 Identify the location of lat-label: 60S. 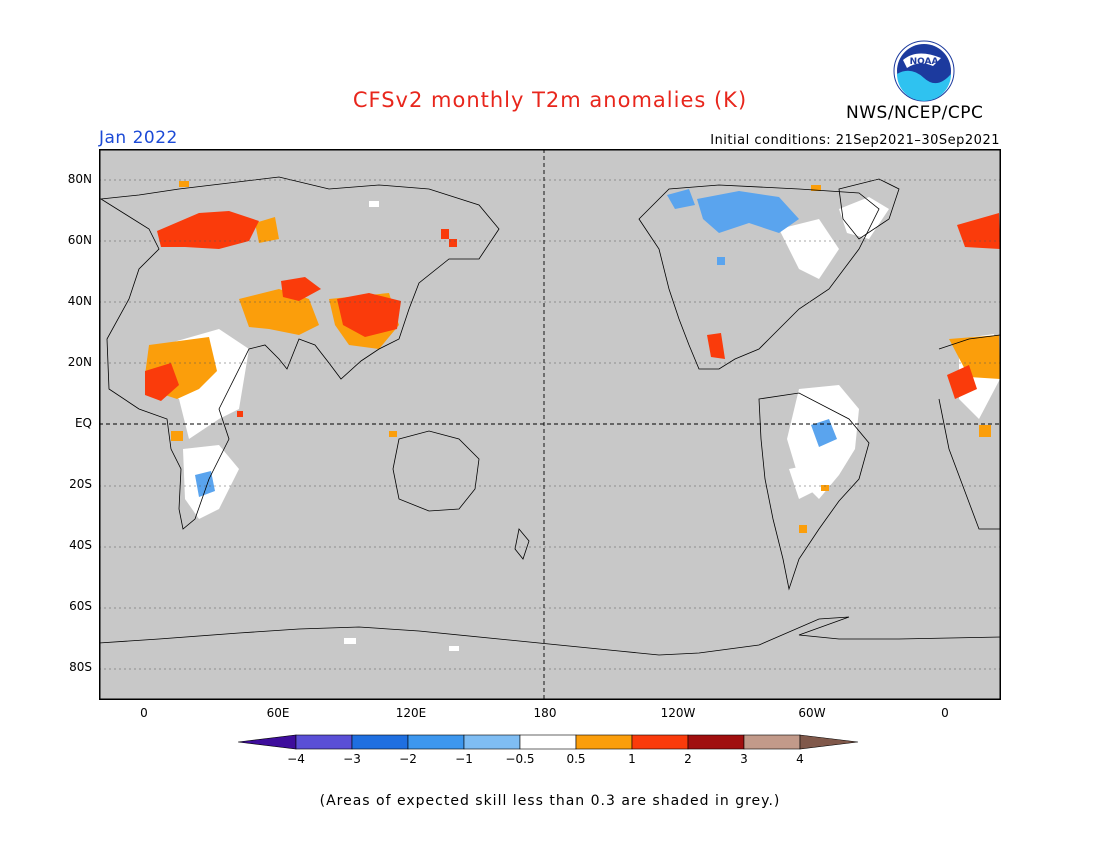
(80, 606).